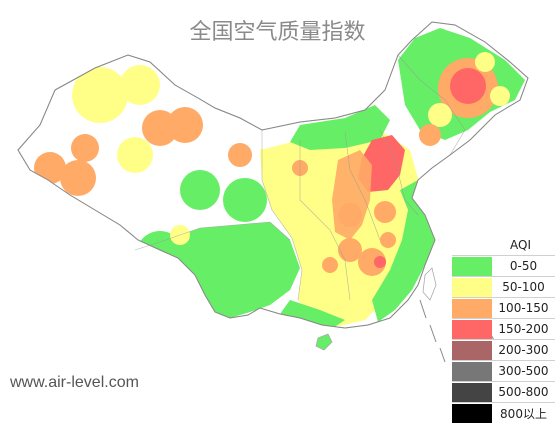  I want to click on legend-label: 100-150, so click(523, 308).